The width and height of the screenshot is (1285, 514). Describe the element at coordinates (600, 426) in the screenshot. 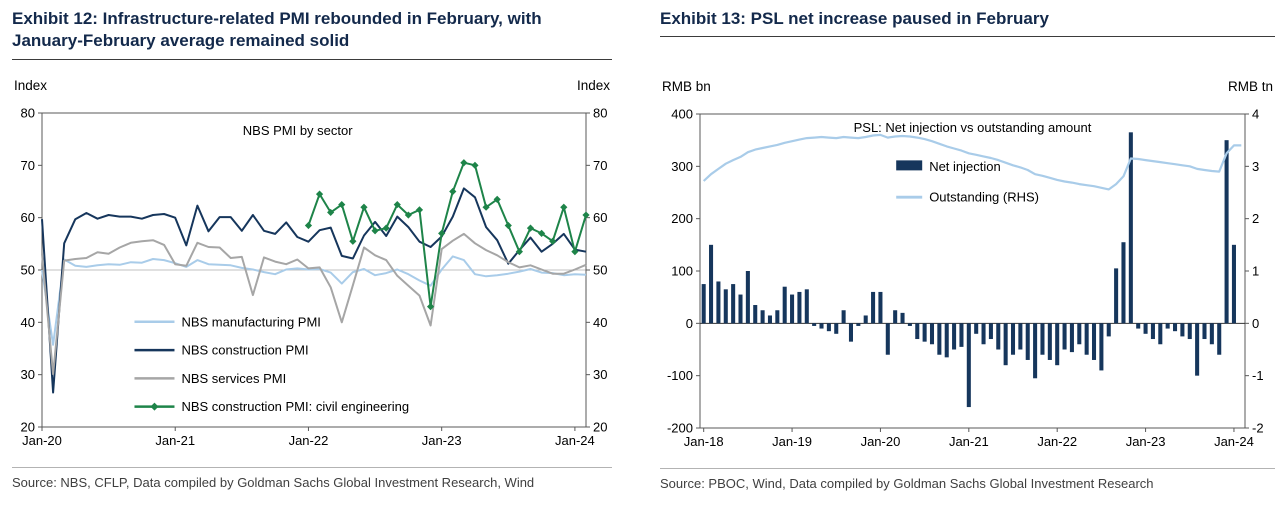

I see `y-axis-label-right: 20` at that location.